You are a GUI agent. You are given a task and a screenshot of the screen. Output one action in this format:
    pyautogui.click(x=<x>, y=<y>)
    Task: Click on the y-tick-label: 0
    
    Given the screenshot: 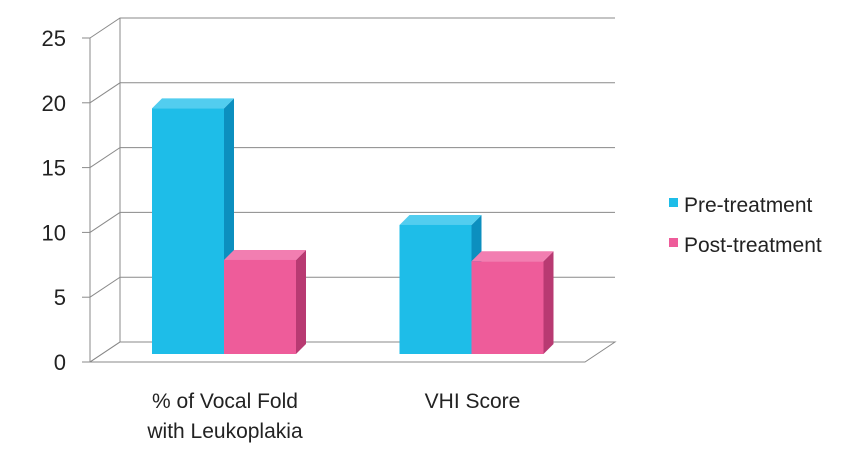 What is the action you would take?
    pyautogui.click(x=60, y=362)
    